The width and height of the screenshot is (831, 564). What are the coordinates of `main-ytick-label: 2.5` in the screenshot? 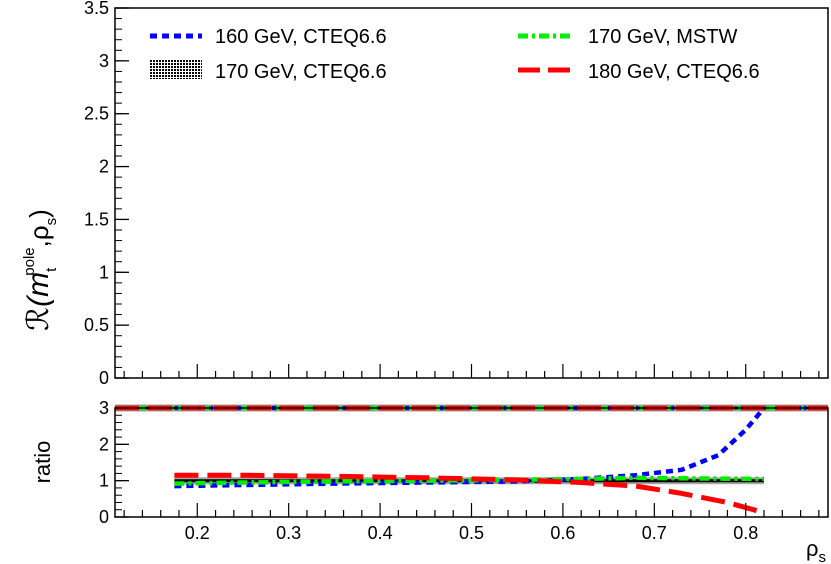 It's located at (96, 114).